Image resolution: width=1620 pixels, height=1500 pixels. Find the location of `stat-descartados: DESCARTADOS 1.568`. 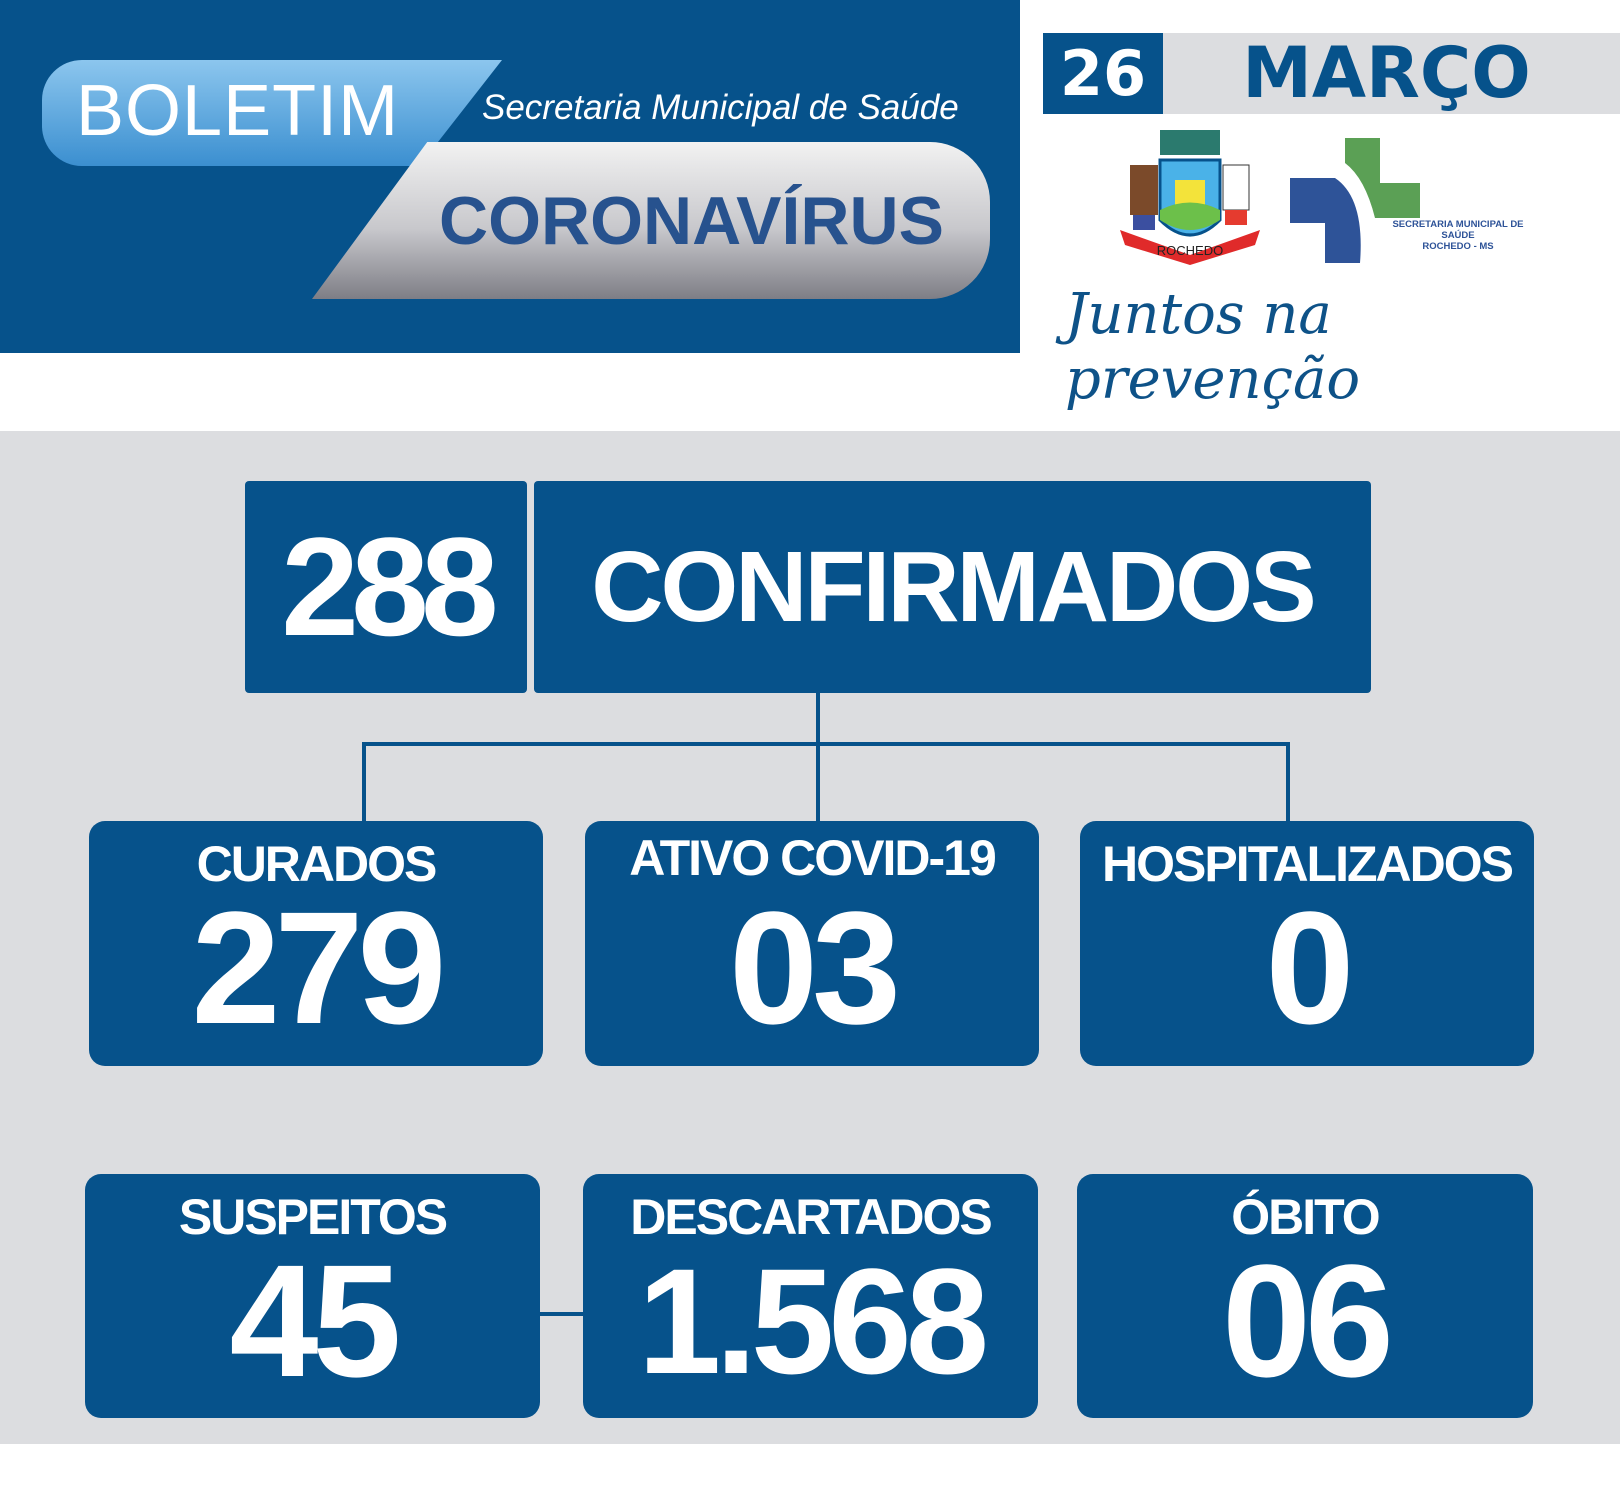

stat-descartados: DESCARTADOS 1.568 is located at coordinates (810, 1296).